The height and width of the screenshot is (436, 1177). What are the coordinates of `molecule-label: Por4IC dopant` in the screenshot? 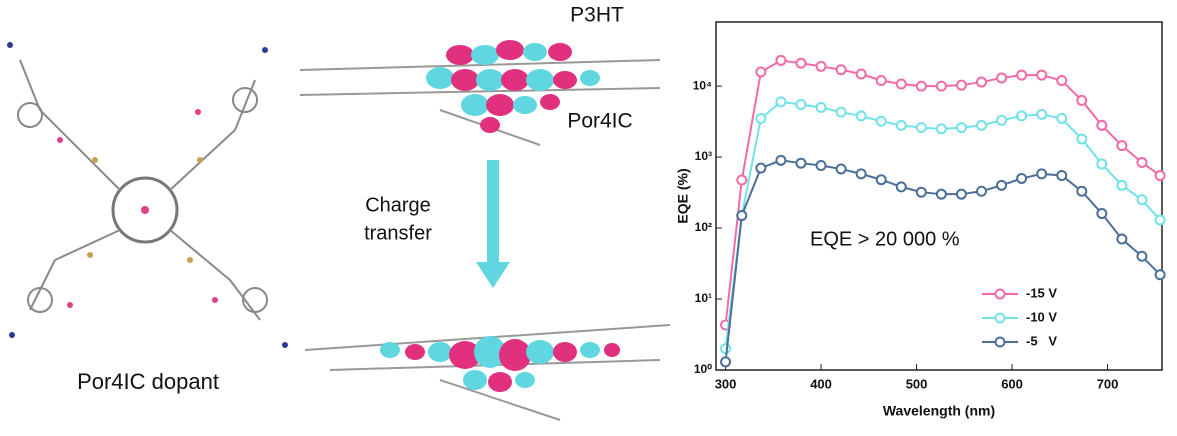 It's located at (148, 381).